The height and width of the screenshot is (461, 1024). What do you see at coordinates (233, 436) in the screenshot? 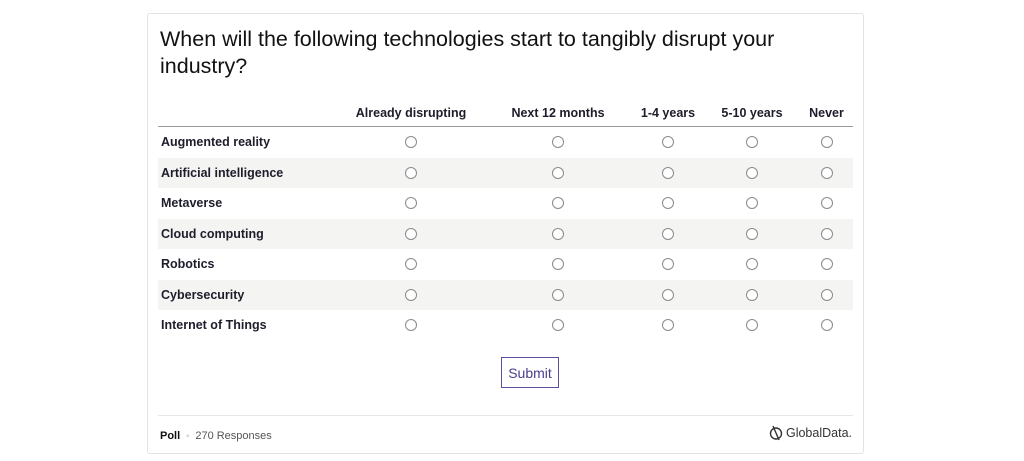
I see `response-count: 270 Responses` at bounding box center [233, 436].